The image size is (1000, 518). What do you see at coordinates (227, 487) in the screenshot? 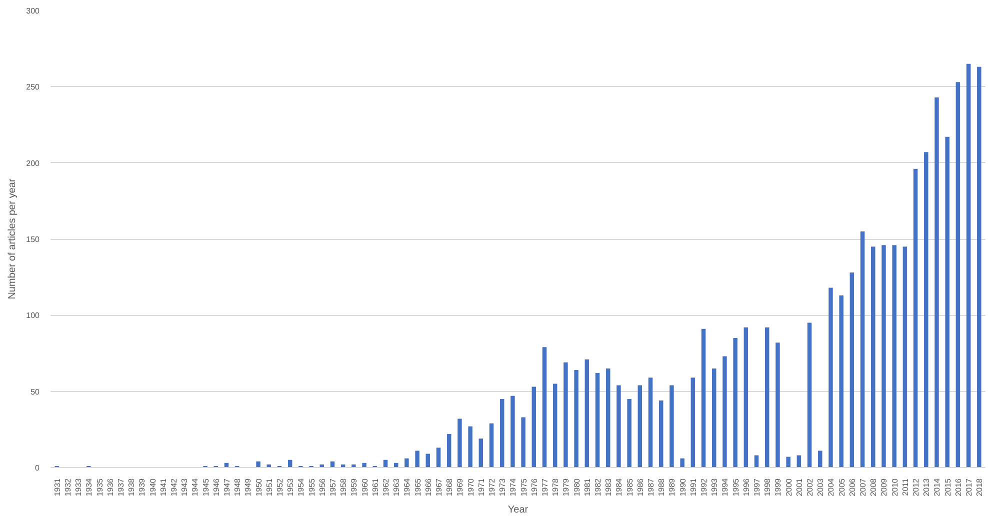
I see `x-tick-label: 1947` at bounding box center [227, 487].